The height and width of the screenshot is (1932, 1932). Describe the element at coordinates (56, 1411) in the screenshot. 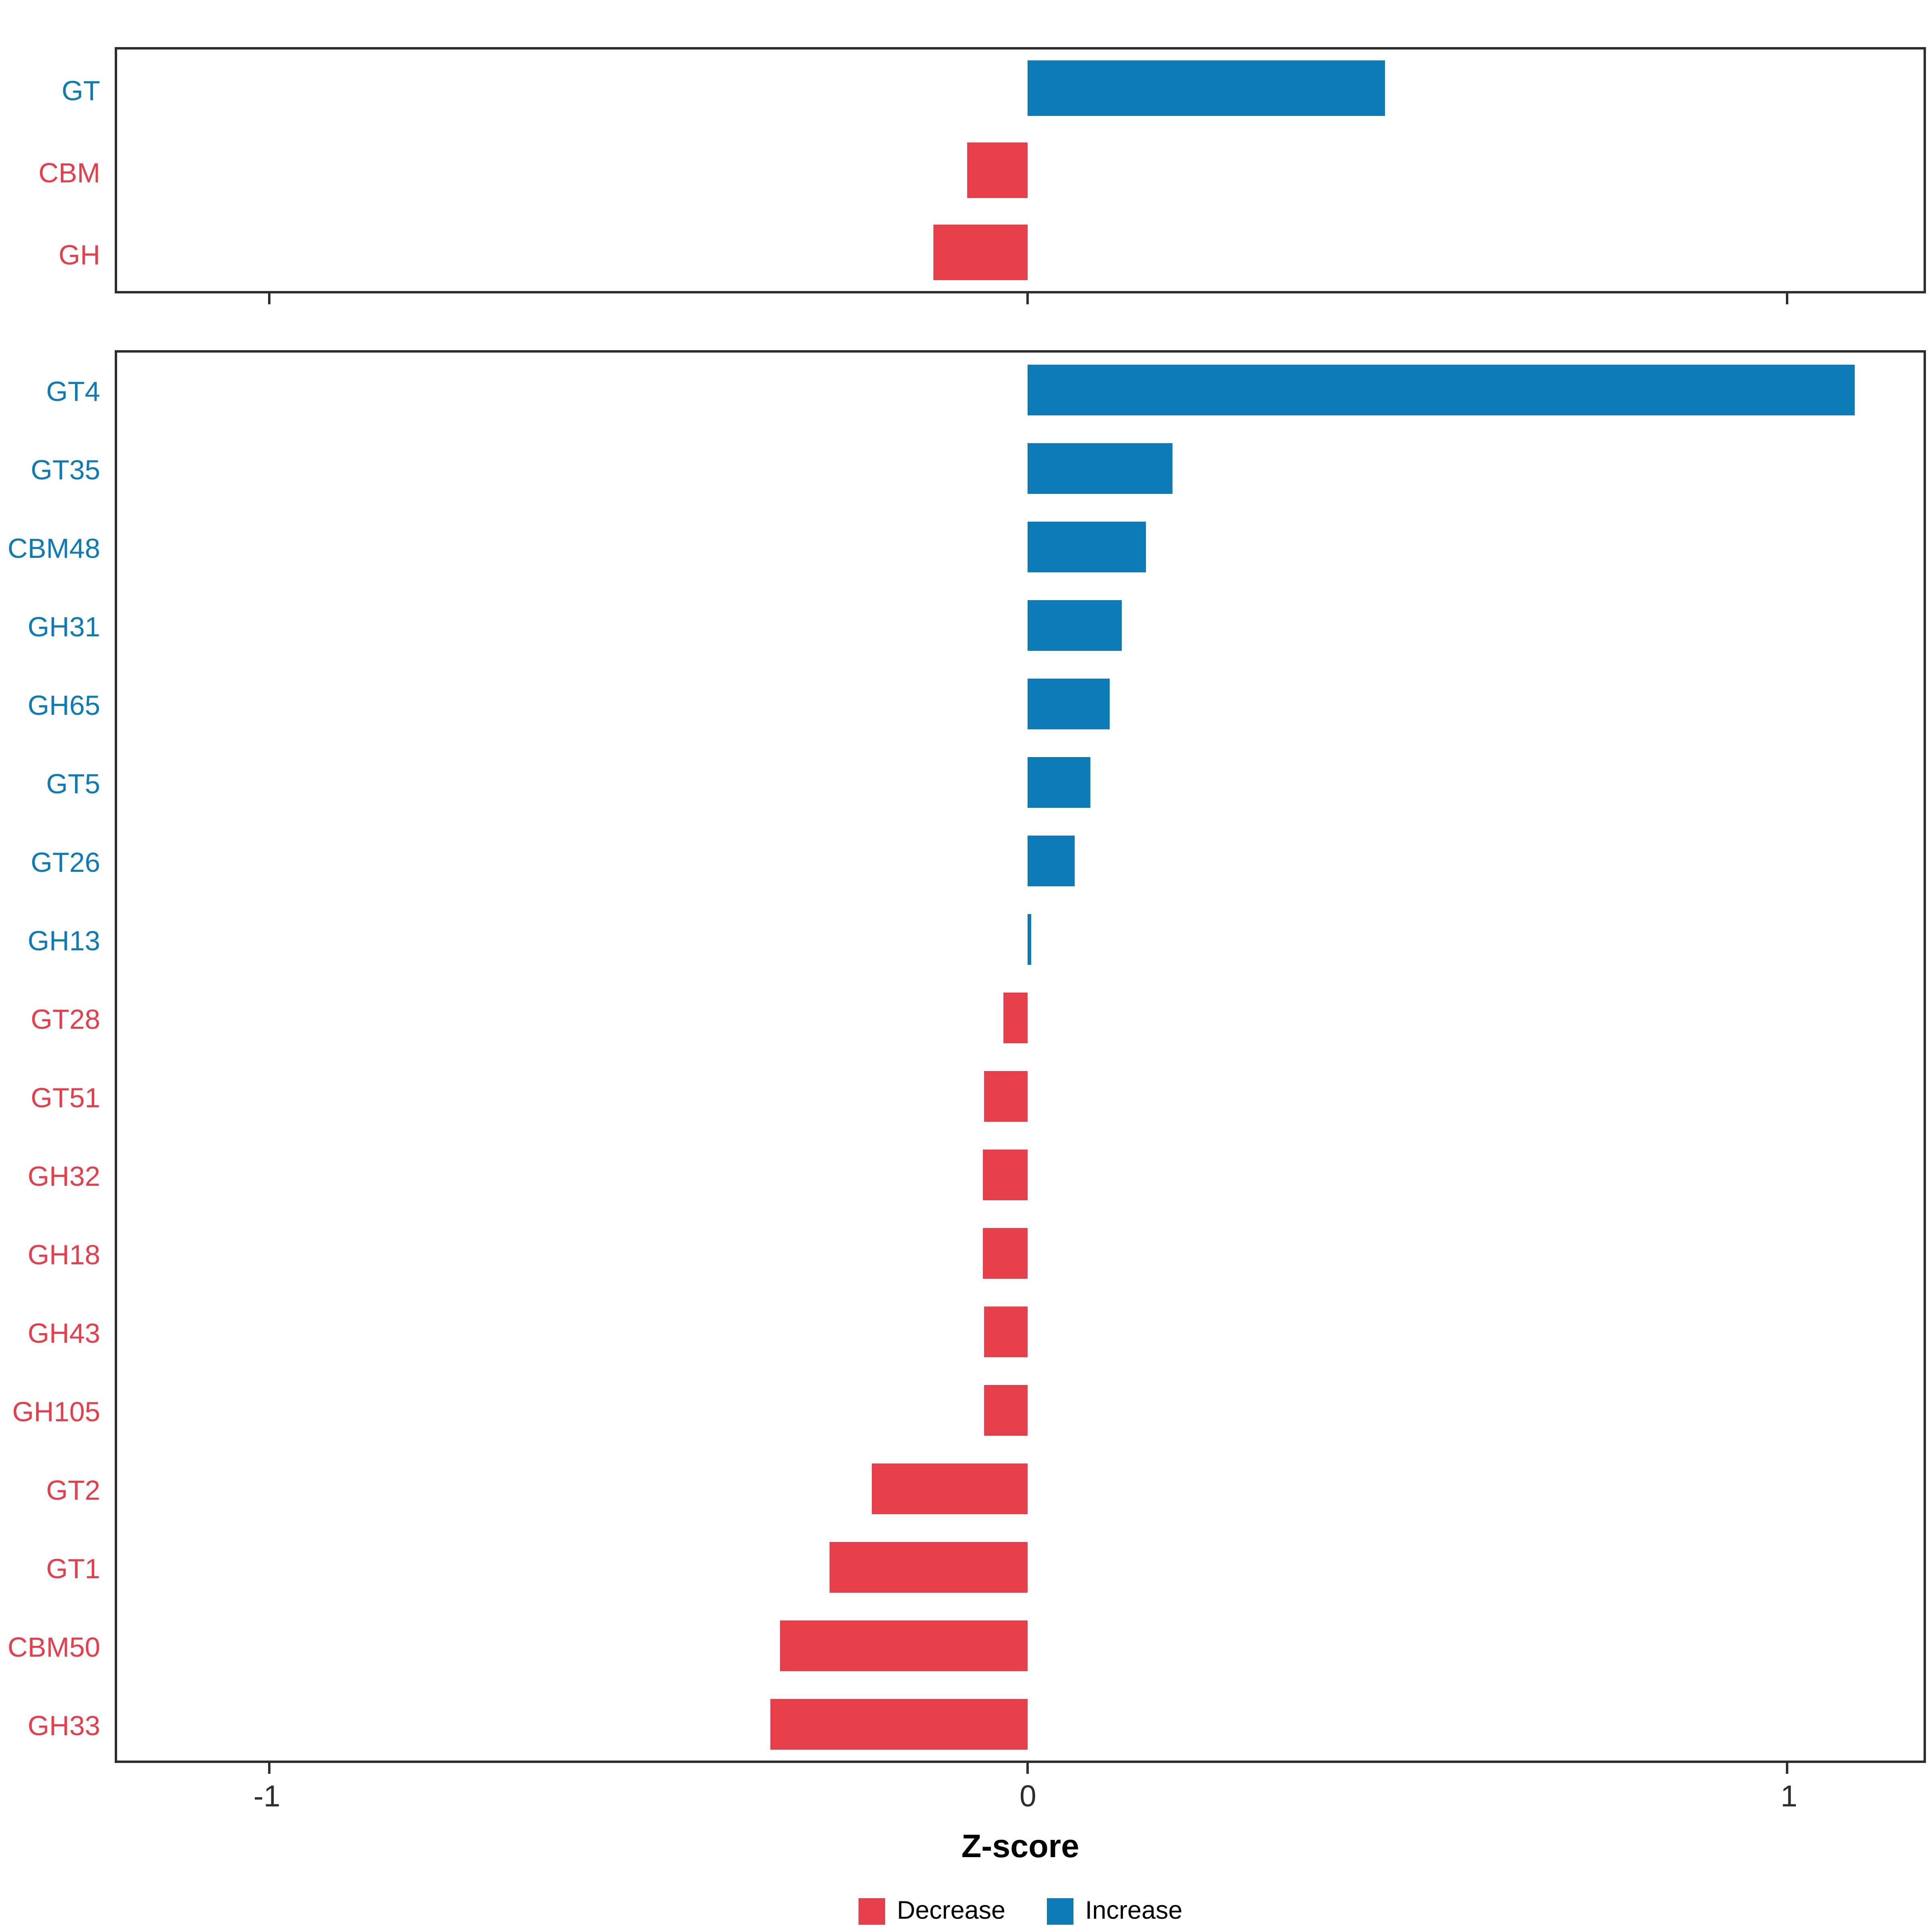

I see `category-label: GH105` at that location.